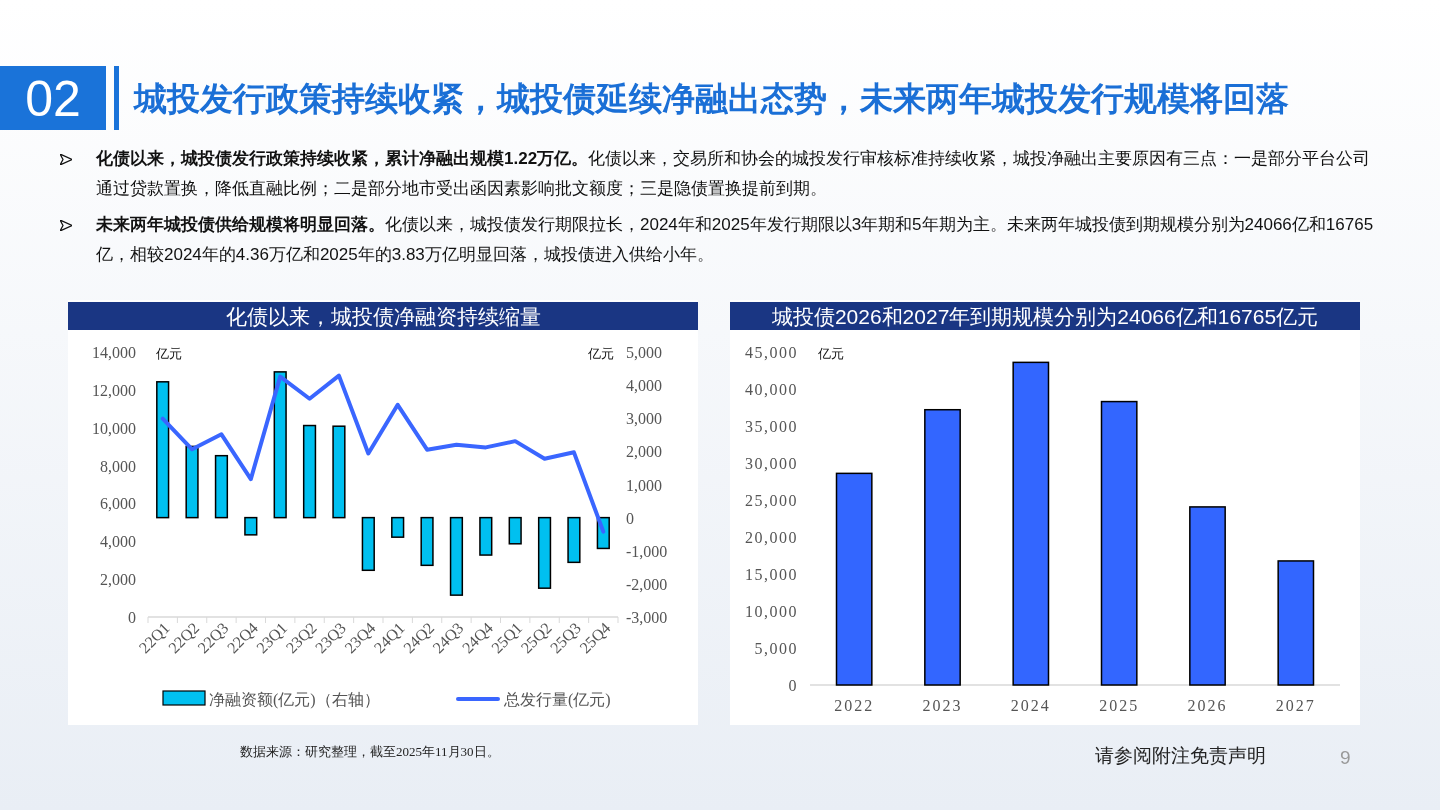 The width and height of the screenshot is (1440, 810). Describe the element at coordinates (114, 352) in the screenshot. I see `y-tick-label: 14,000` at that location.